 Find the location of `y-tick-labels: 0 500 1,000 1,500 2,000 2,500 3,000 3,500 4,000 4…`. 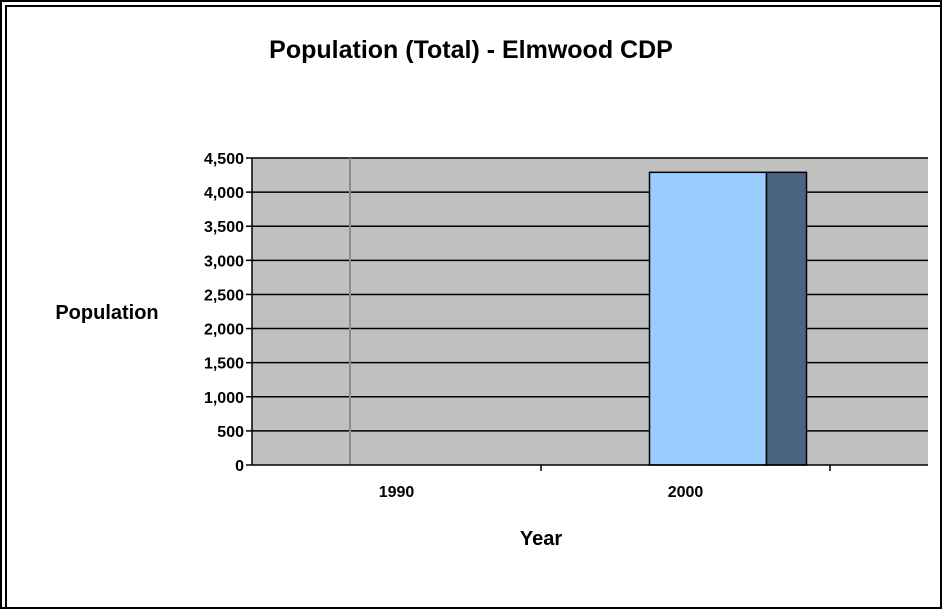

y-tick-labels: 0 500 1,000 1,500 2,000 2,500 3,000 3,500 4,000 4… is located at coordinates (224, 313).